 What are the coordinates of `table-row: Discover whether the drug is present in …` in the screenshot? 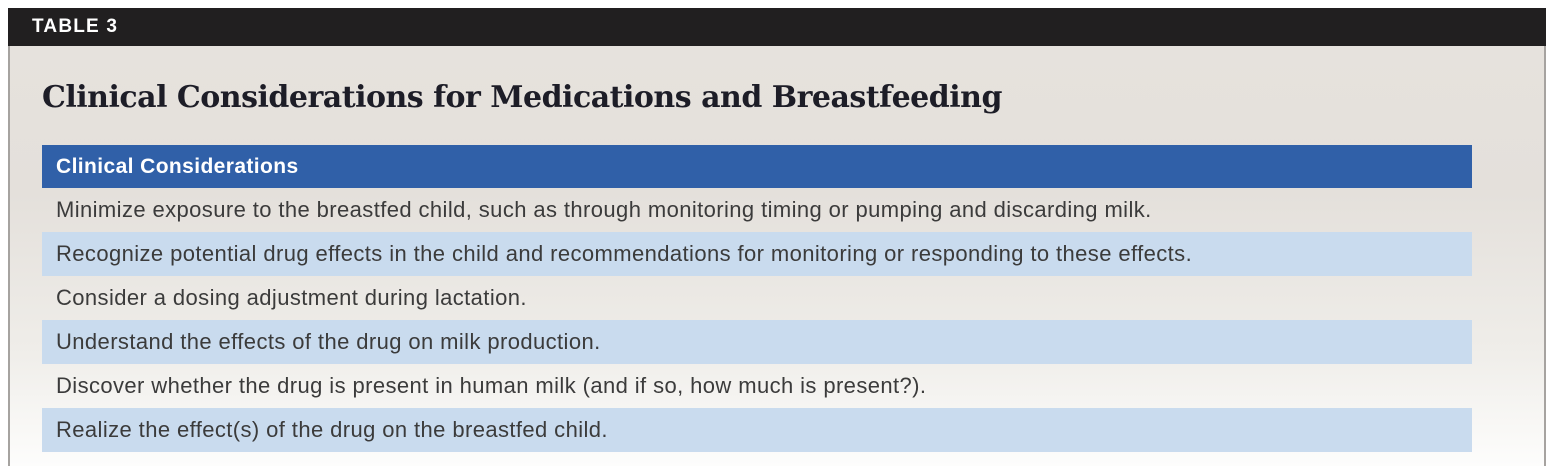 It's located at (757, 386).